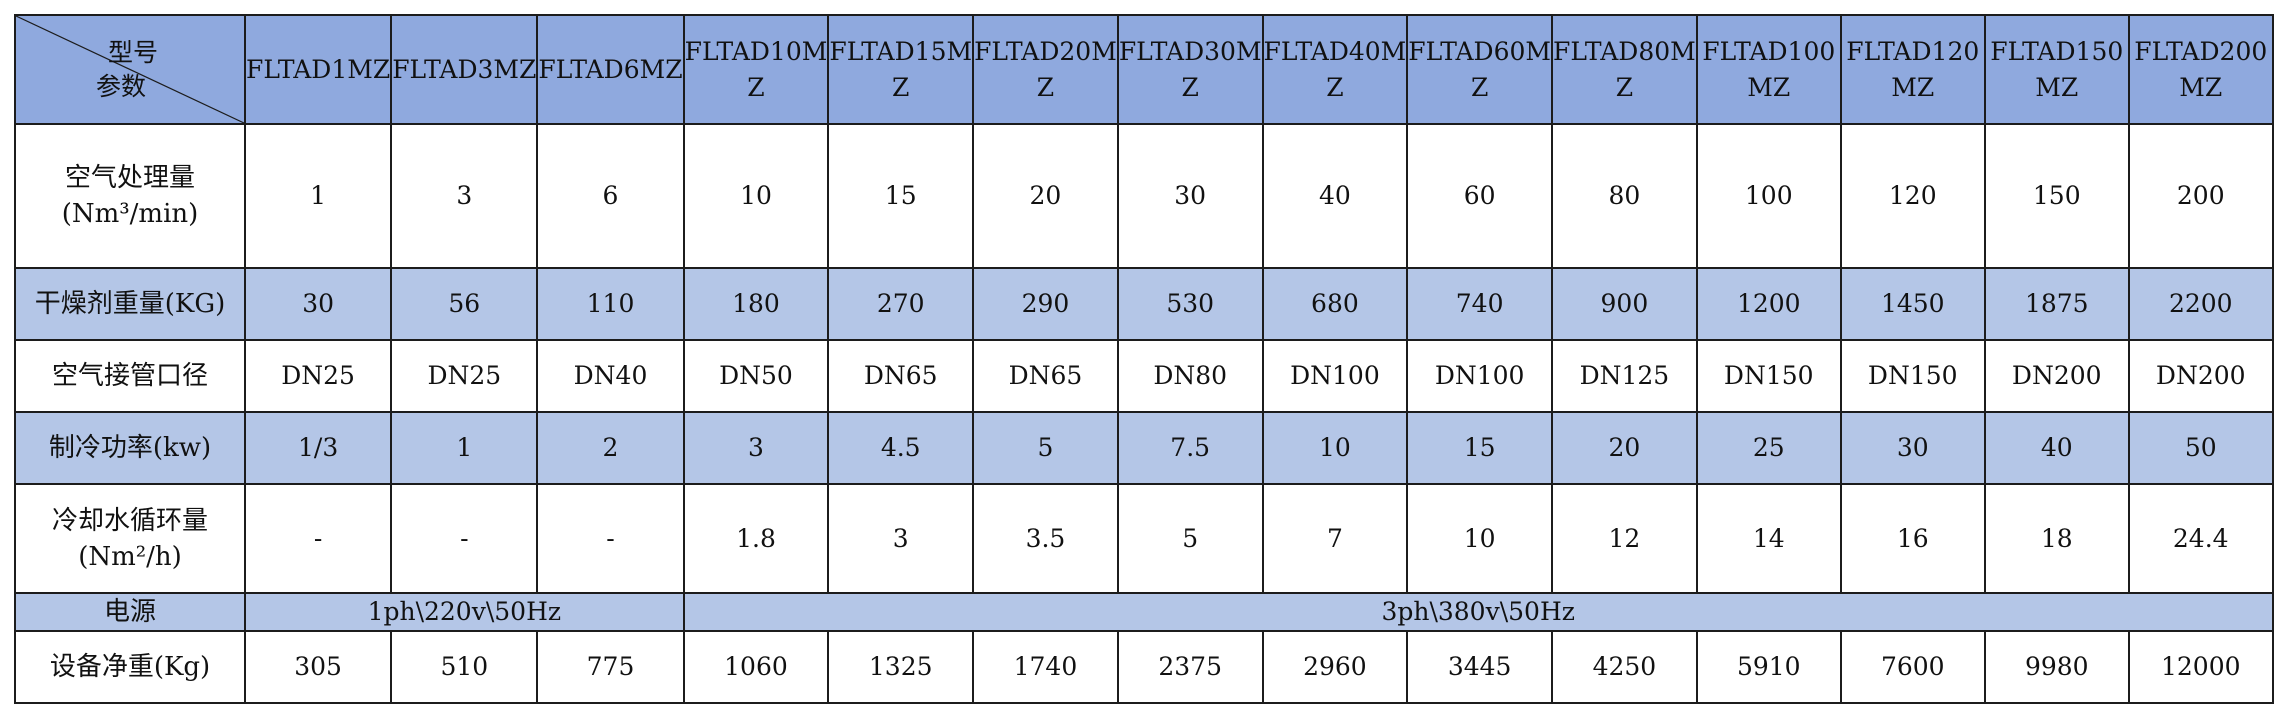  Describe the element at coordinates (130, 538) in the screenshot. I see `row-label-water: 冷却水循环量 (Nm²/h)` at that location.